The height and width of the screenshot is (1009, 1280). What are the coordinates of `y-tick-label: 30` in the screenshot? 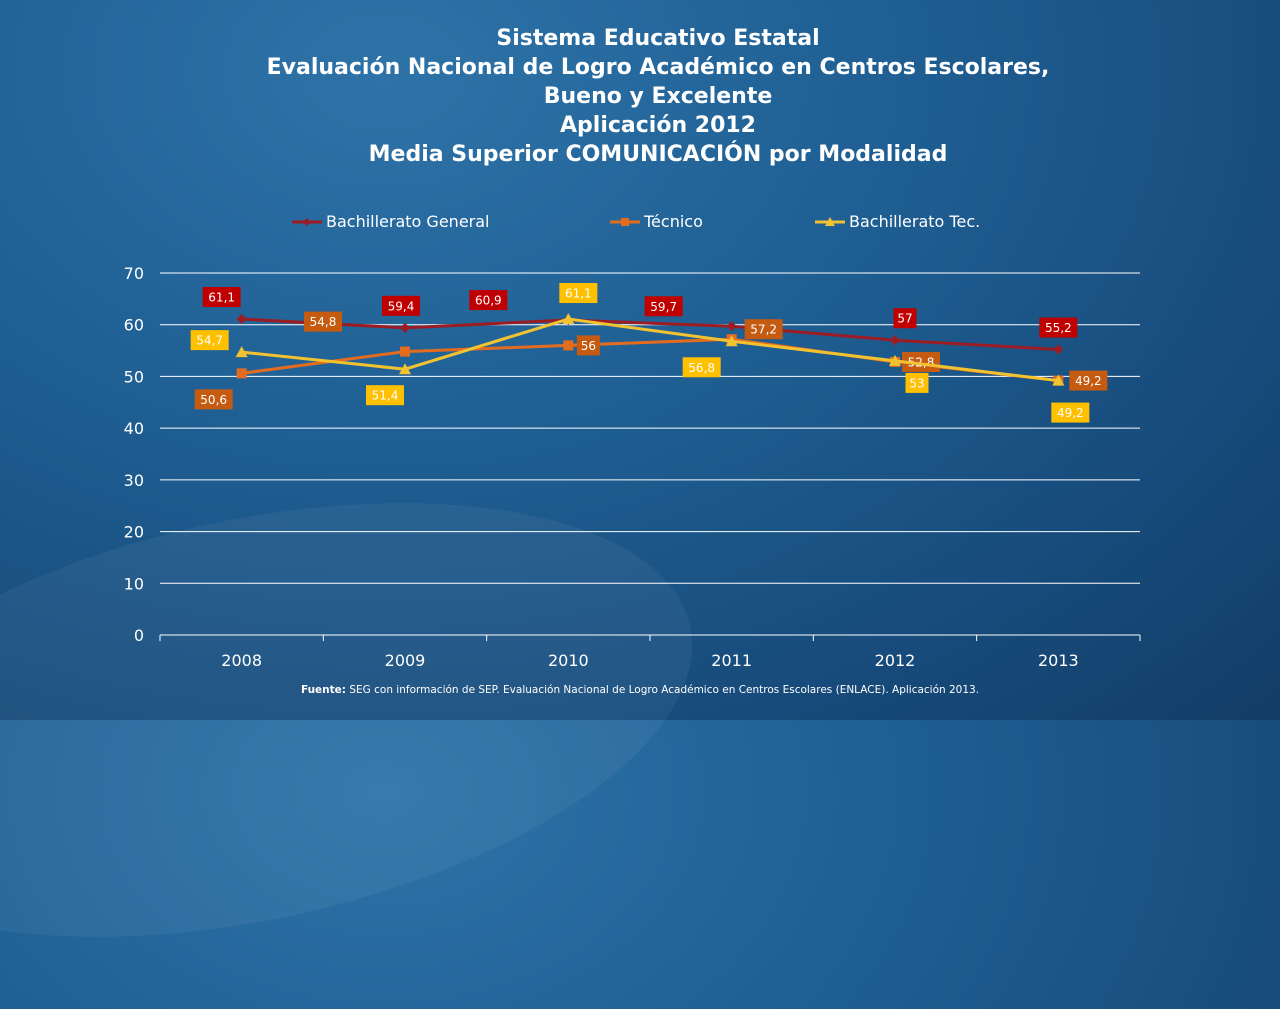 It's located at (134, 480).